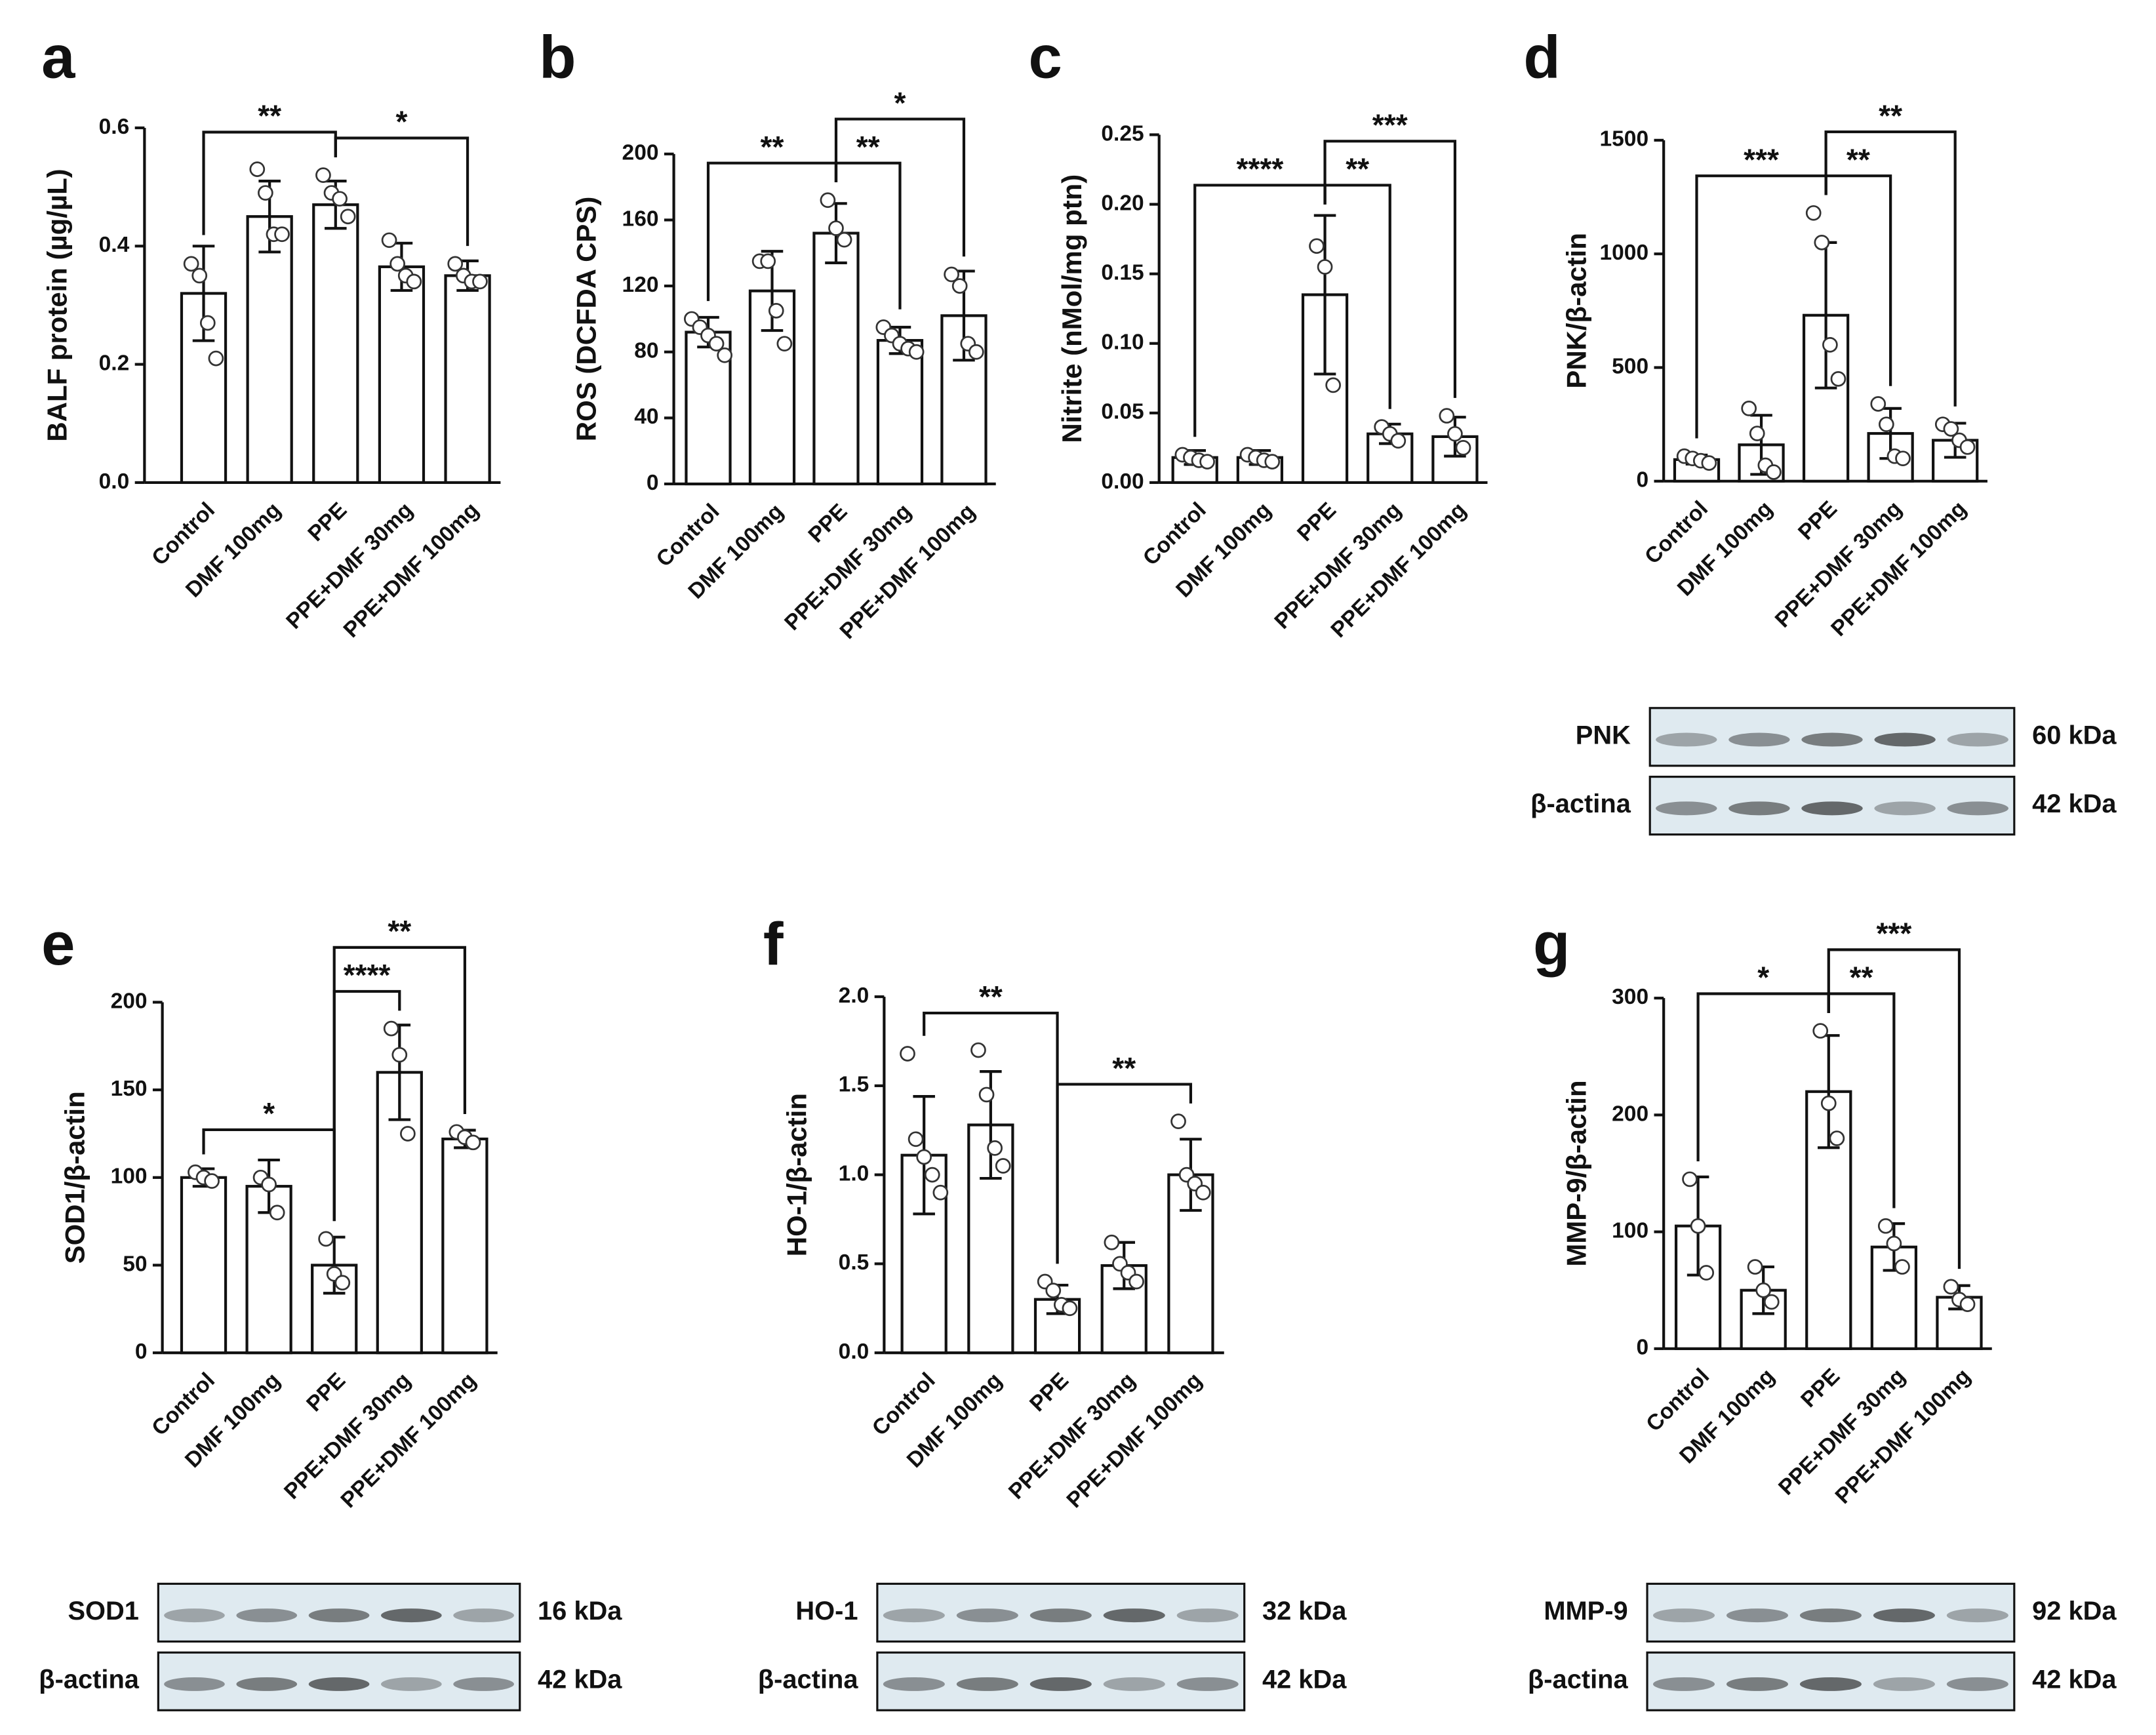 The width and height of the screenshot is (2156, 1735). I want to click on panel-letter: b, so click(557, 57).